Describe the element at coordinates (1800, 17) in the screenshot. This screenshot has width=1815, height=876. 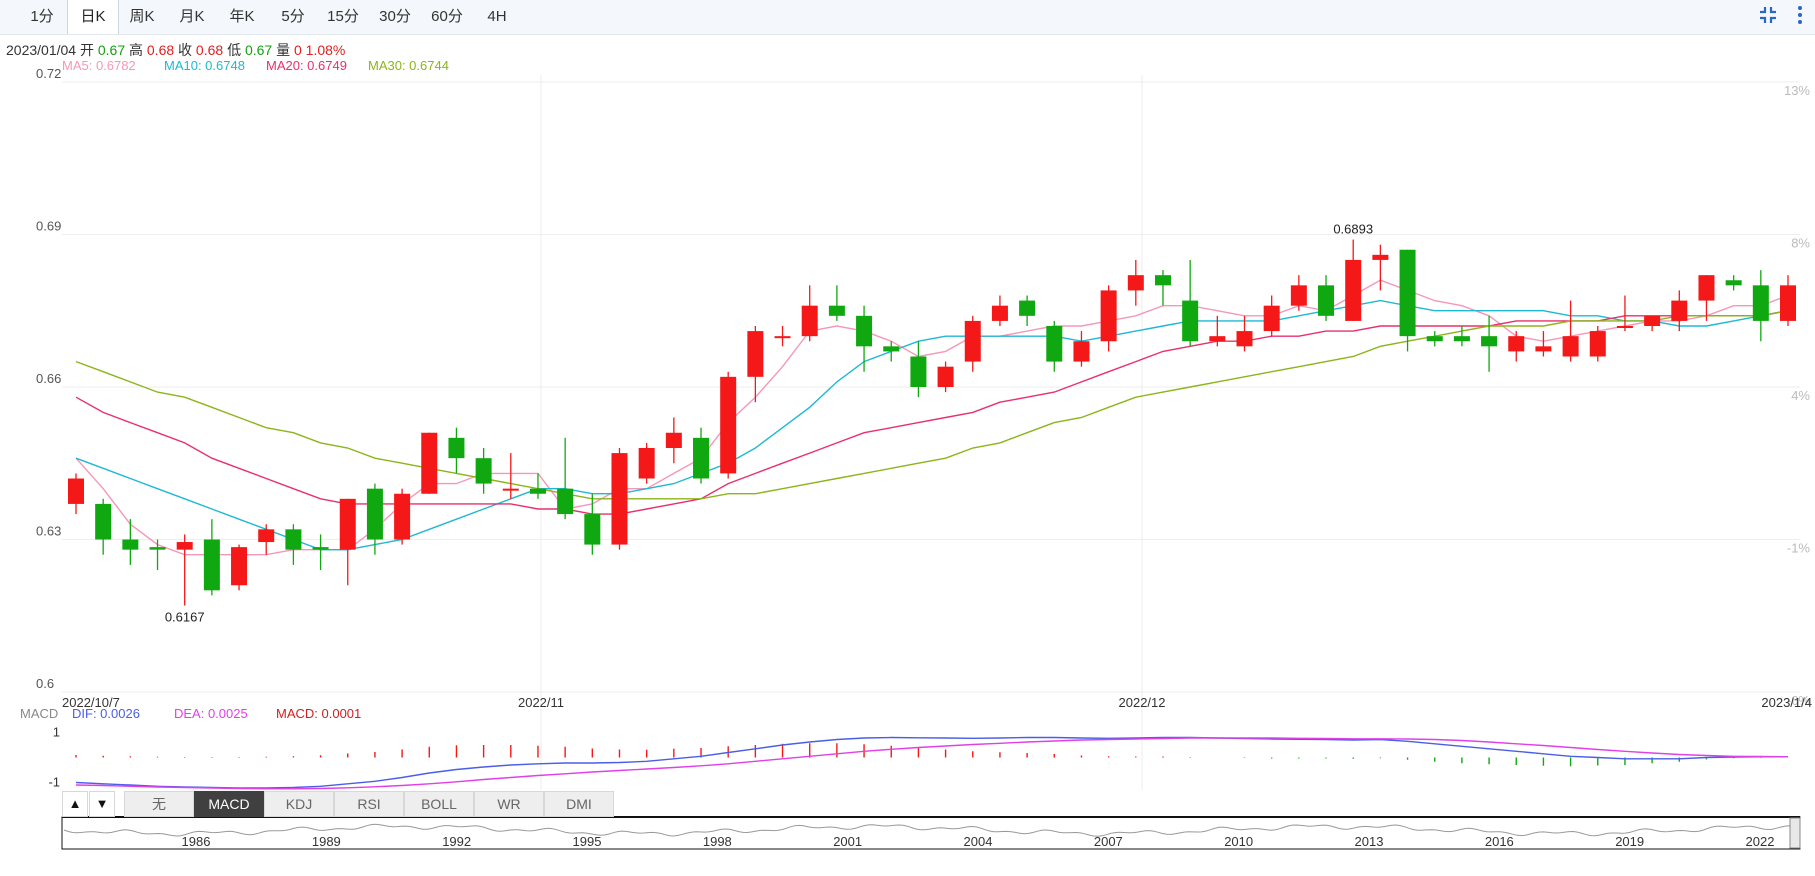
I see `more-vertical-icon` at that location.